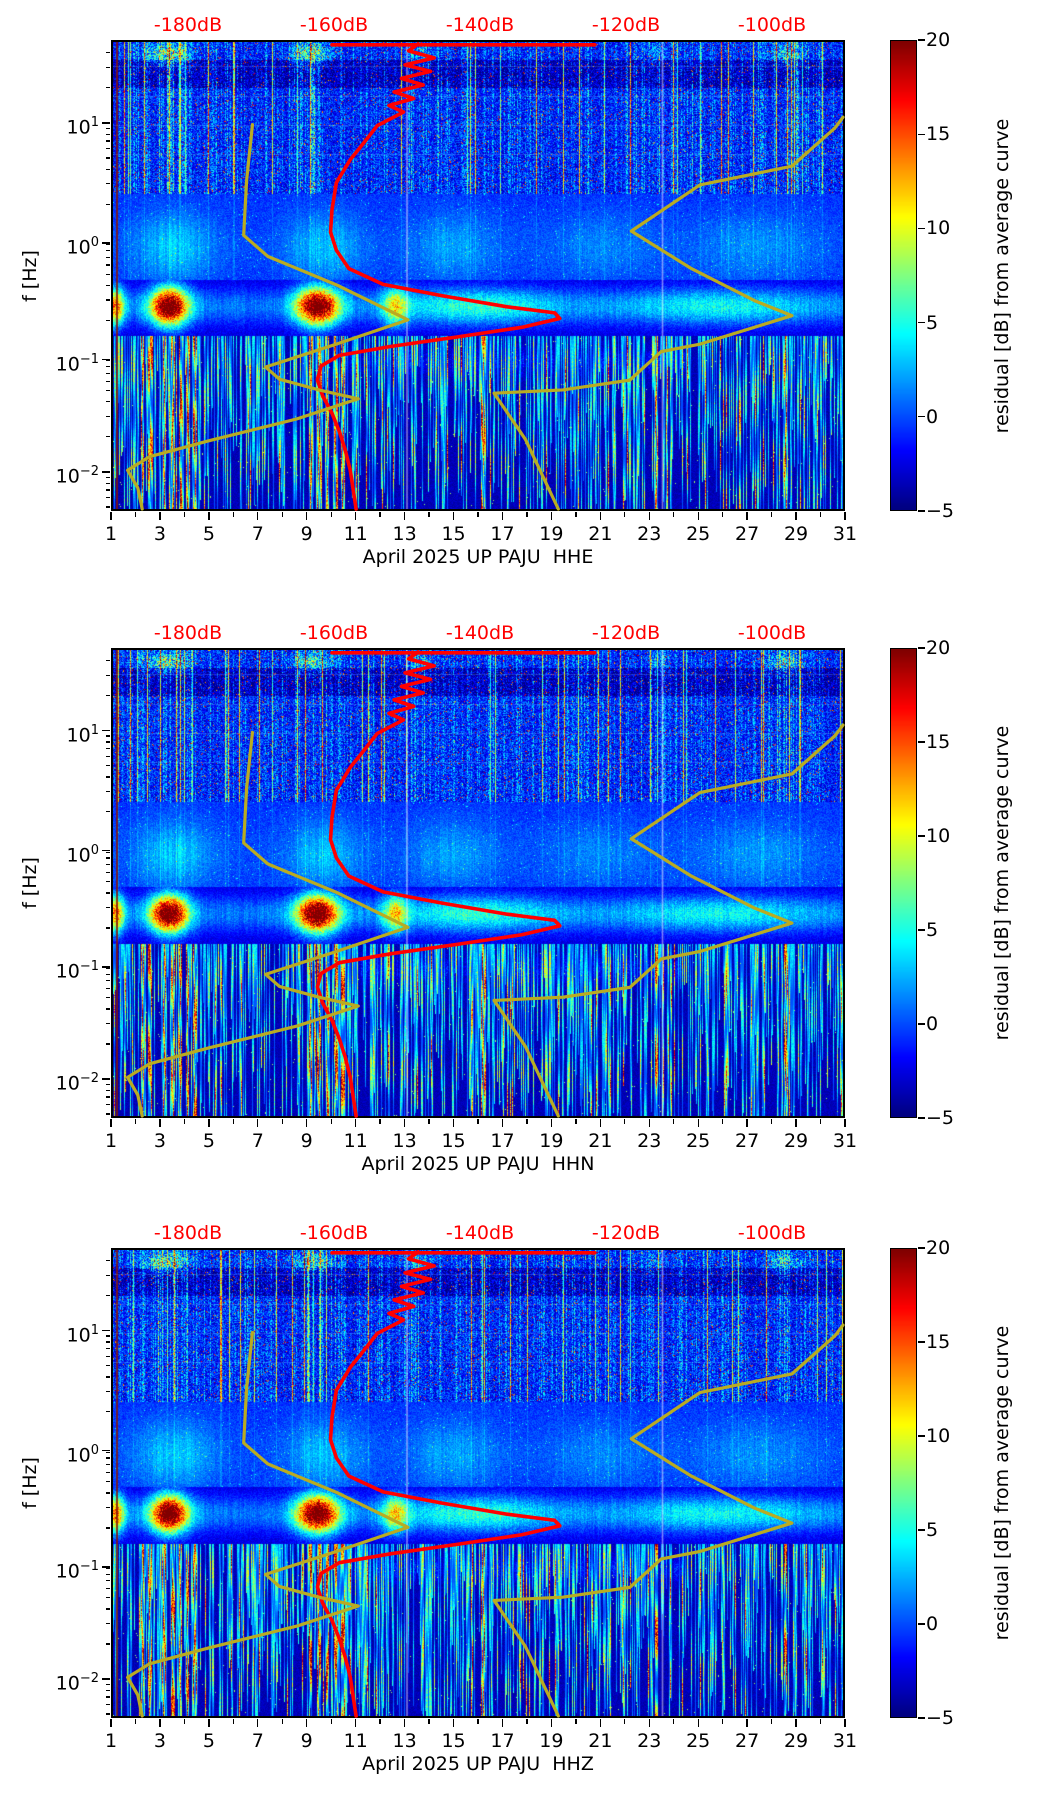 The height and width of the screenshot is (1806, 1052). Describe the element at coordinates (938, 228) in the screenshot. I see `colorbar-tick-label: 10` at that location.